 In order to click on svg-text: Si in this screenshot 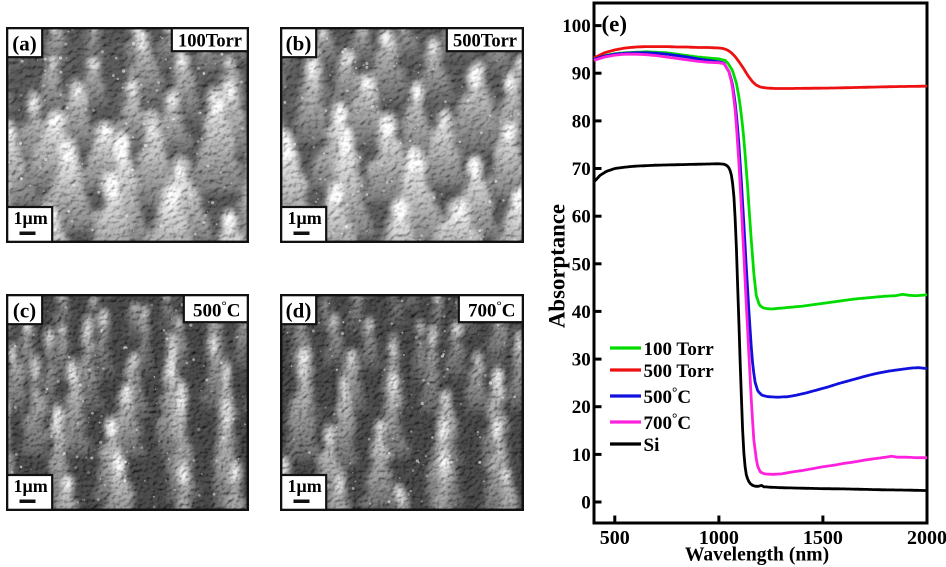, I will do `click(652, 445)`.